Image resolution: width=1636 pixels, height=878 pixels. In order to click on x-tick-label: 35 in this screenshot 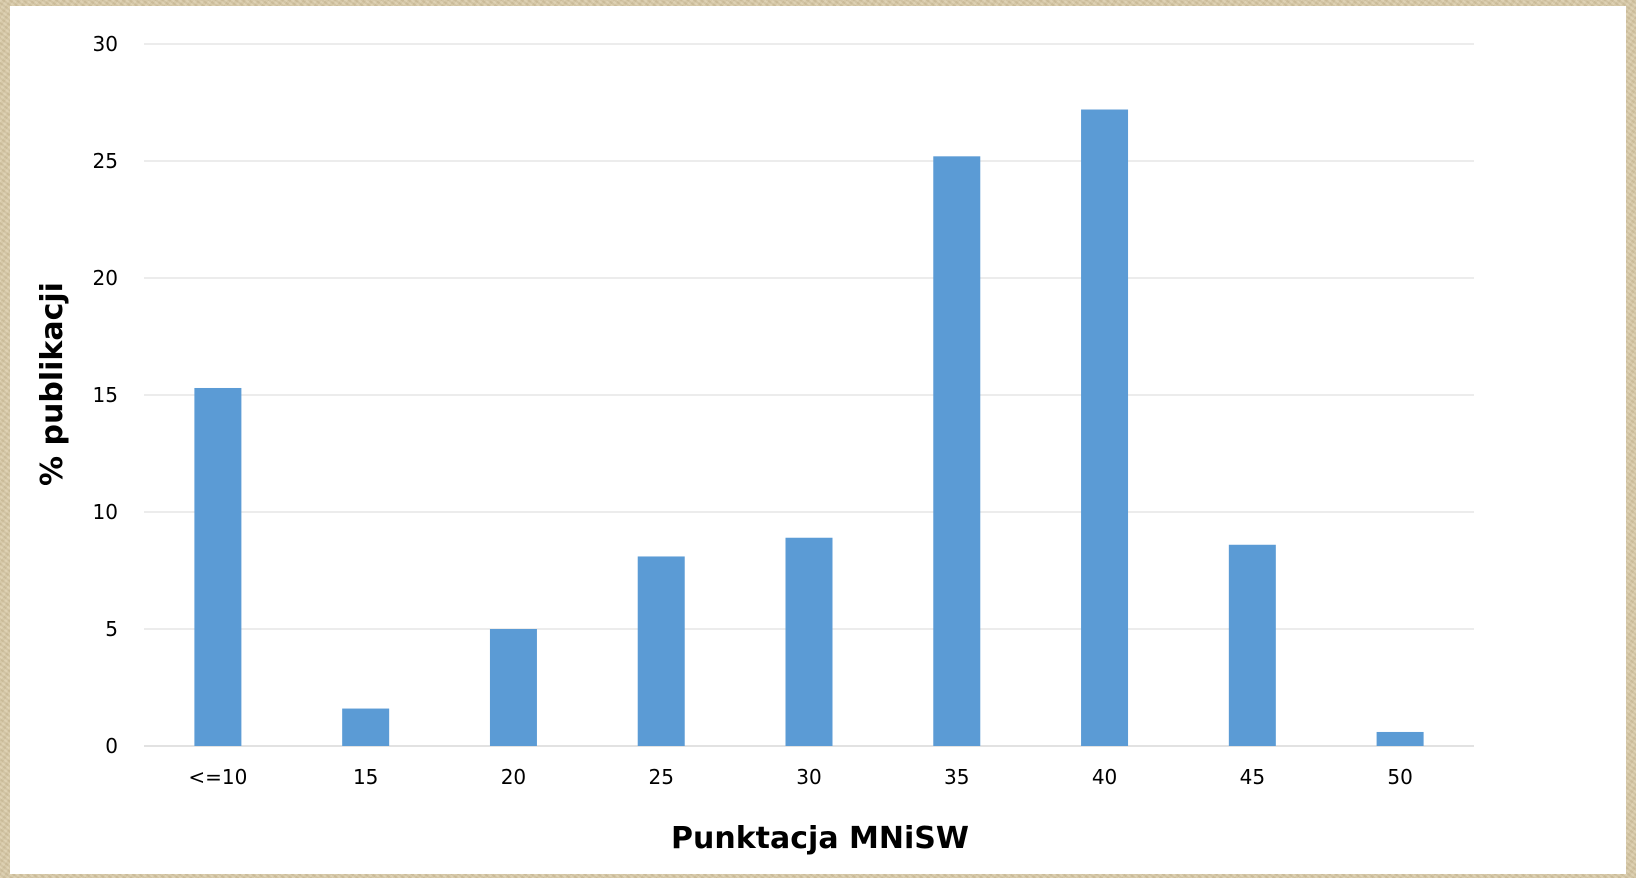, I will do `click(956, 777)`.